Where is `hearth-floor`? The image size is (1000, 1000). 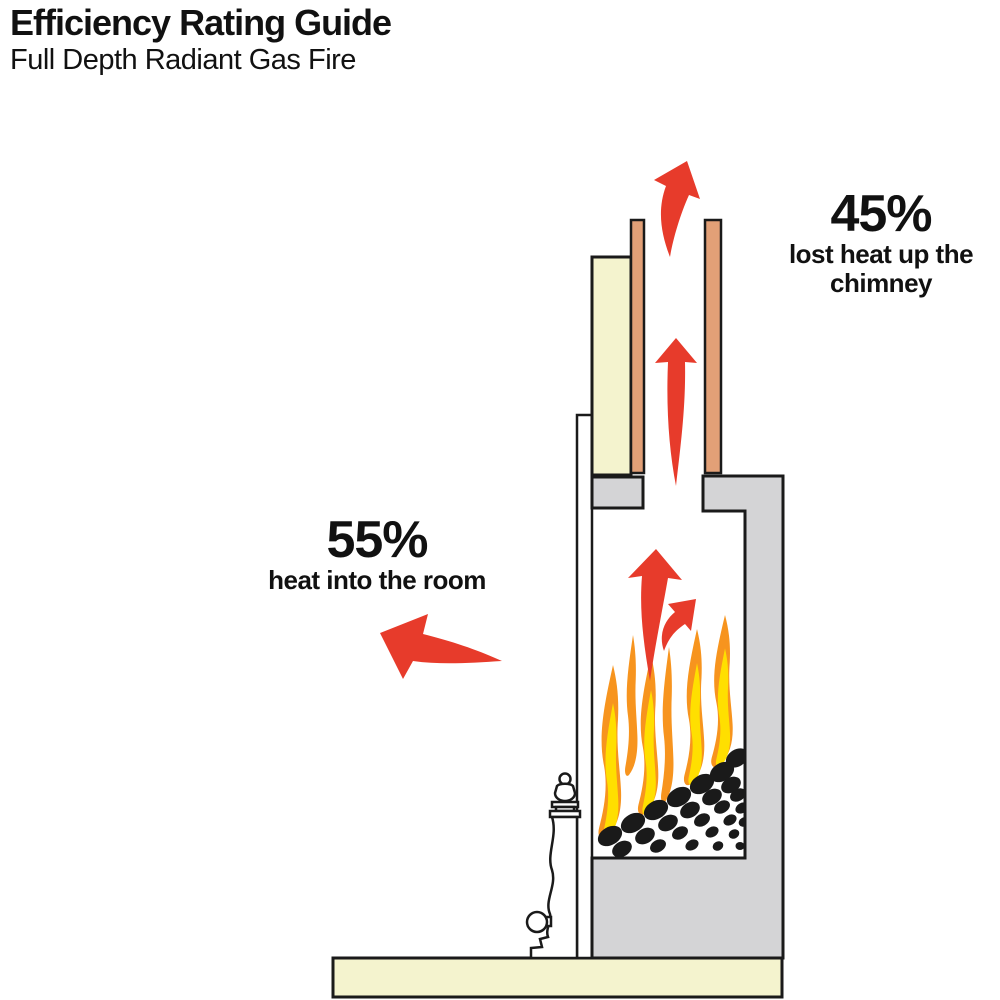
hearth-floor is located at coordinates (557, 977).